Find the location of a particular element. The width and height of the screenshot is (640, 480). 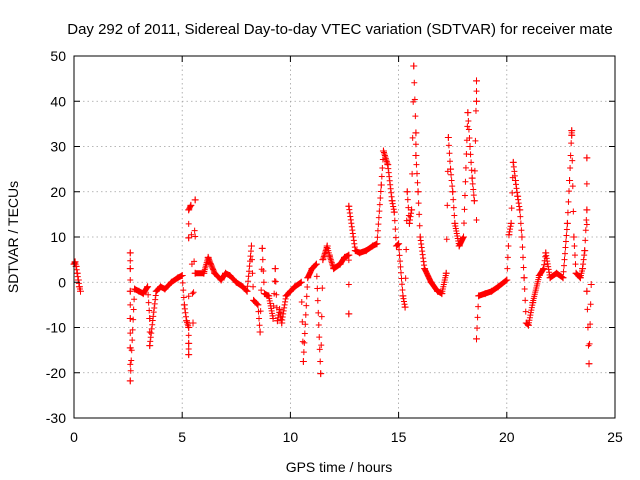

x-tick-label: 25 is located at coordinates (615, 437).